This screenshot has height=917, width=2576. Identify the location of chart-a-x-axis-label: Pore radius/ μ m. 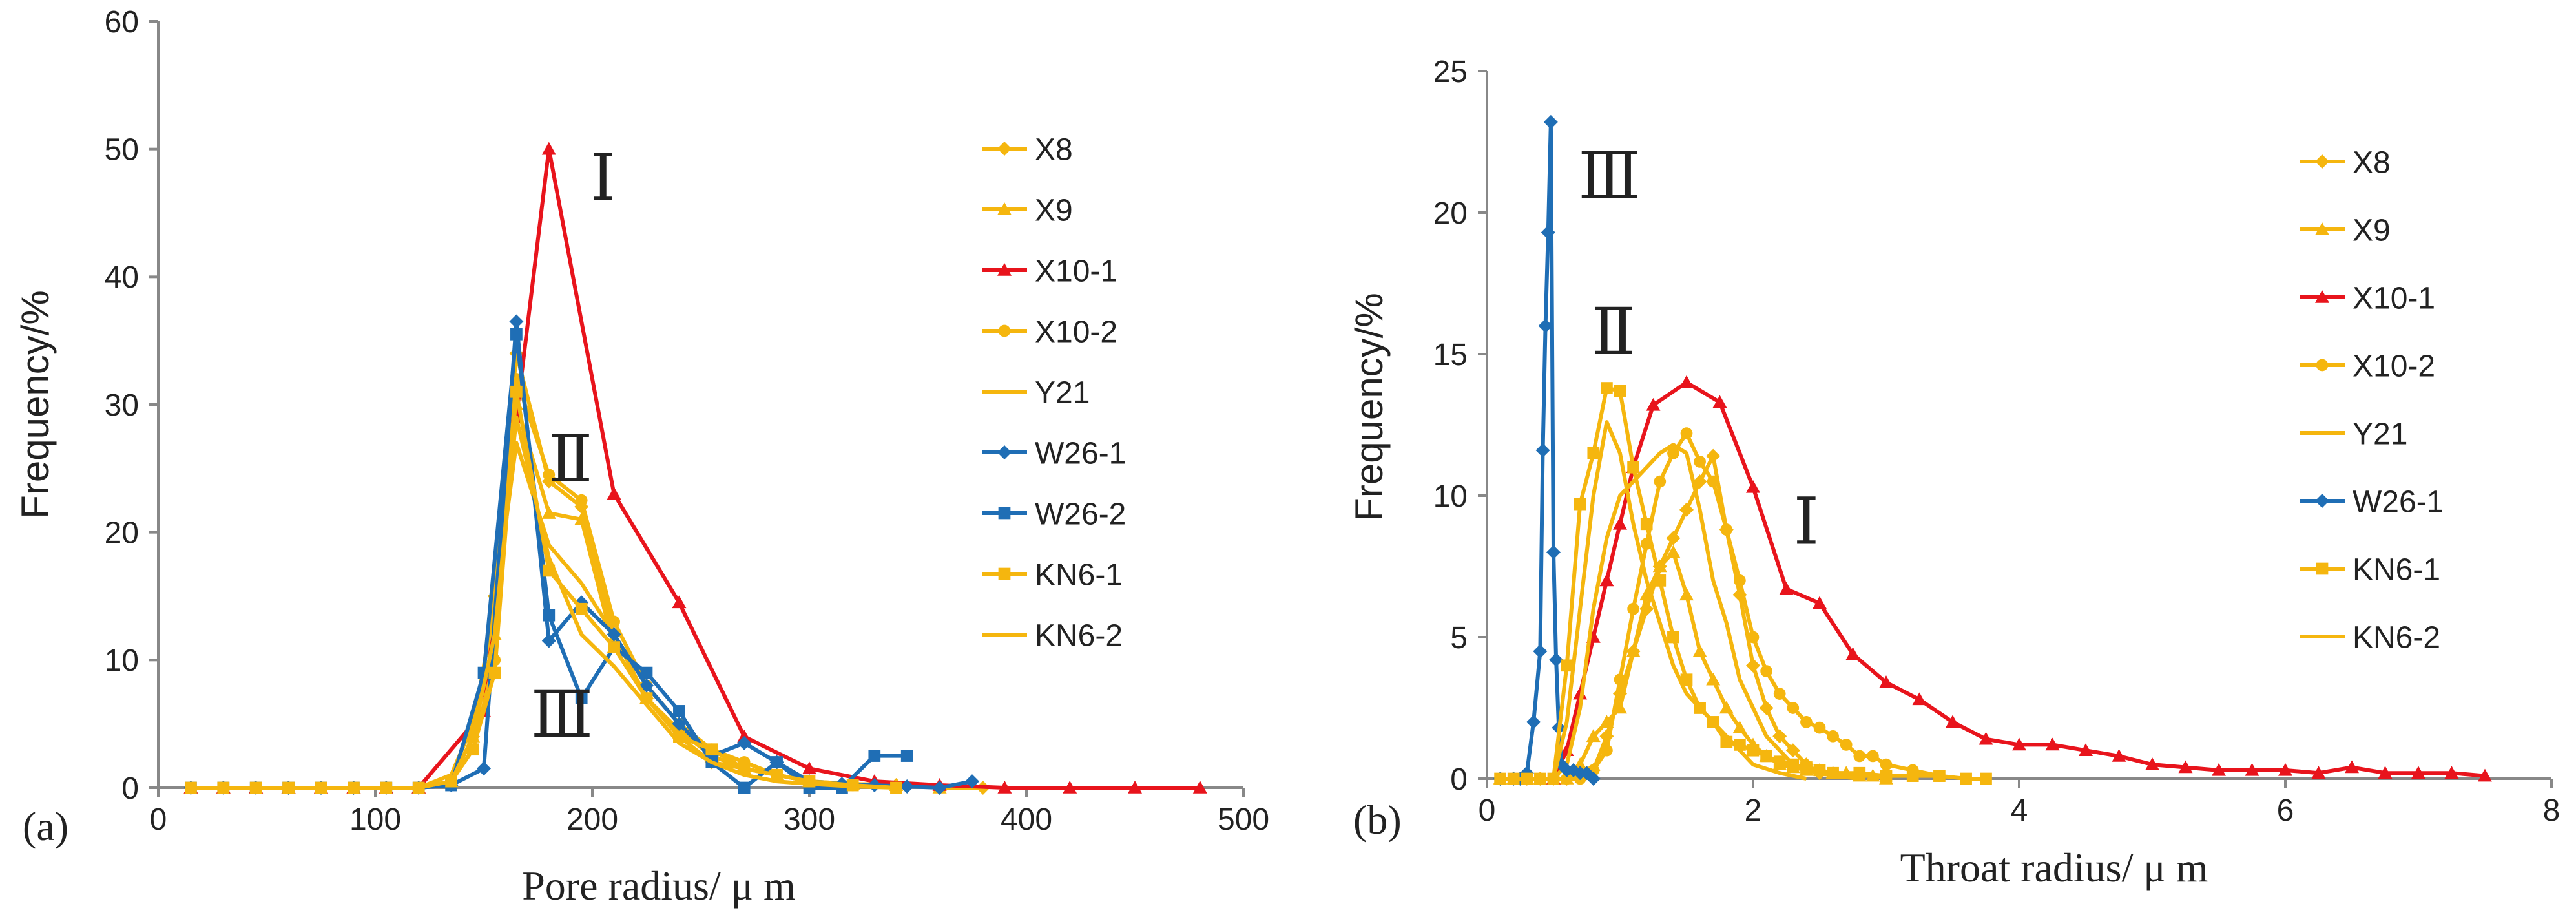
(659, 886).